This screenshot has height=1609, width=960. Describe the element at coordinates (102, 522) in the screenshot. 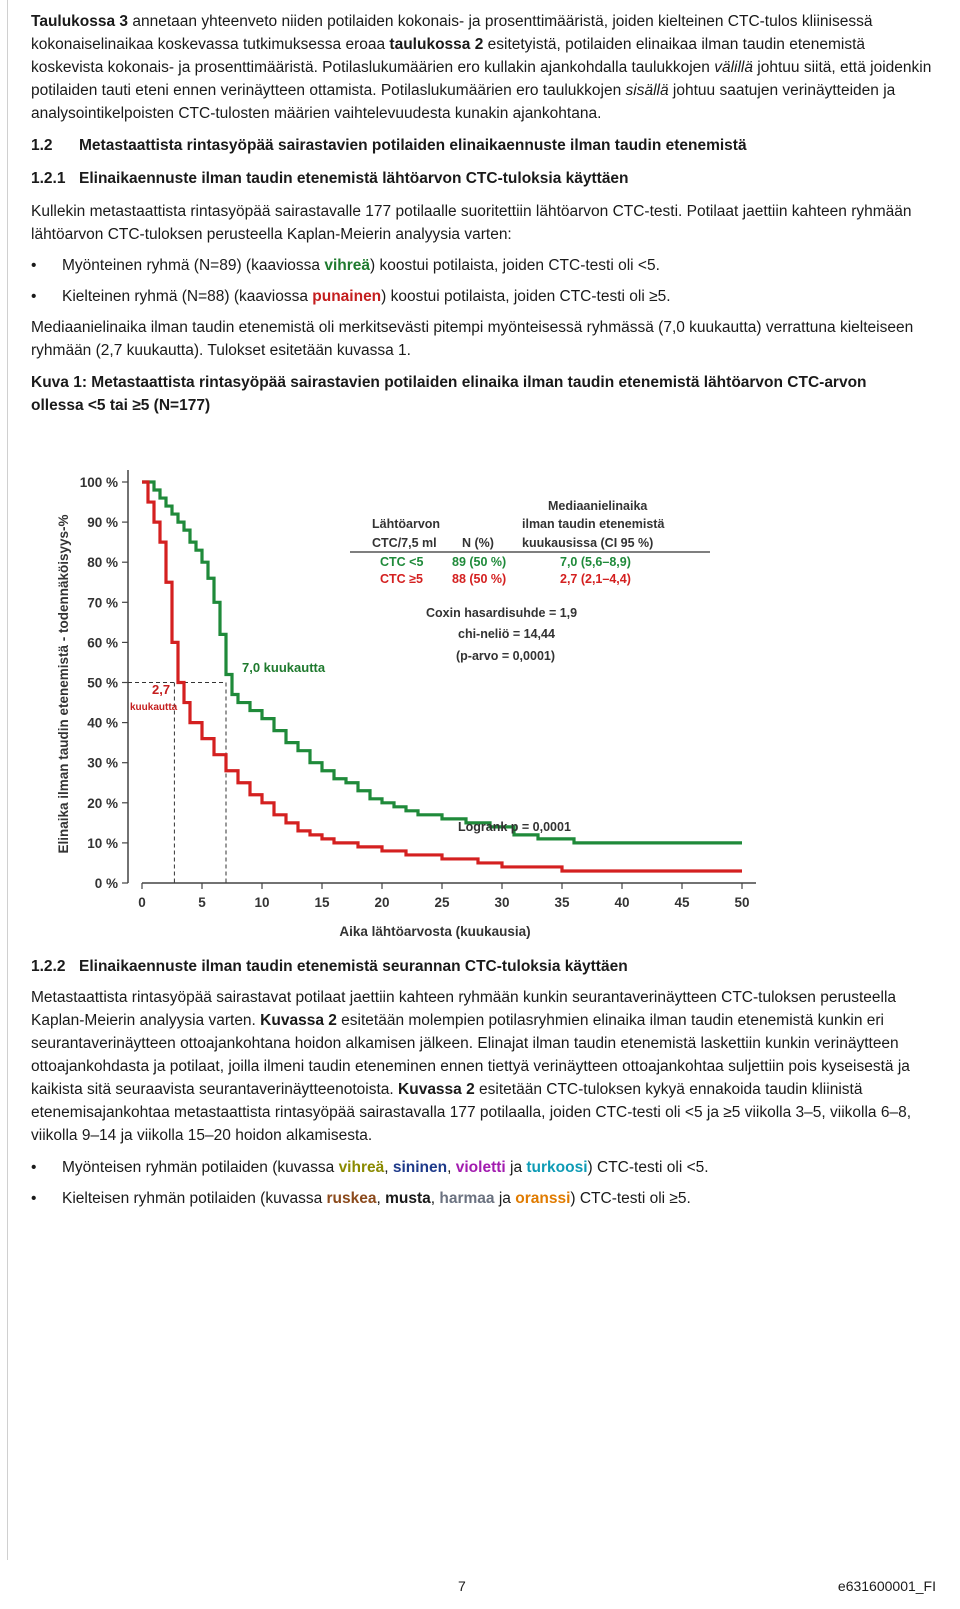

I see `y-tick-label: 90 %` at that location.